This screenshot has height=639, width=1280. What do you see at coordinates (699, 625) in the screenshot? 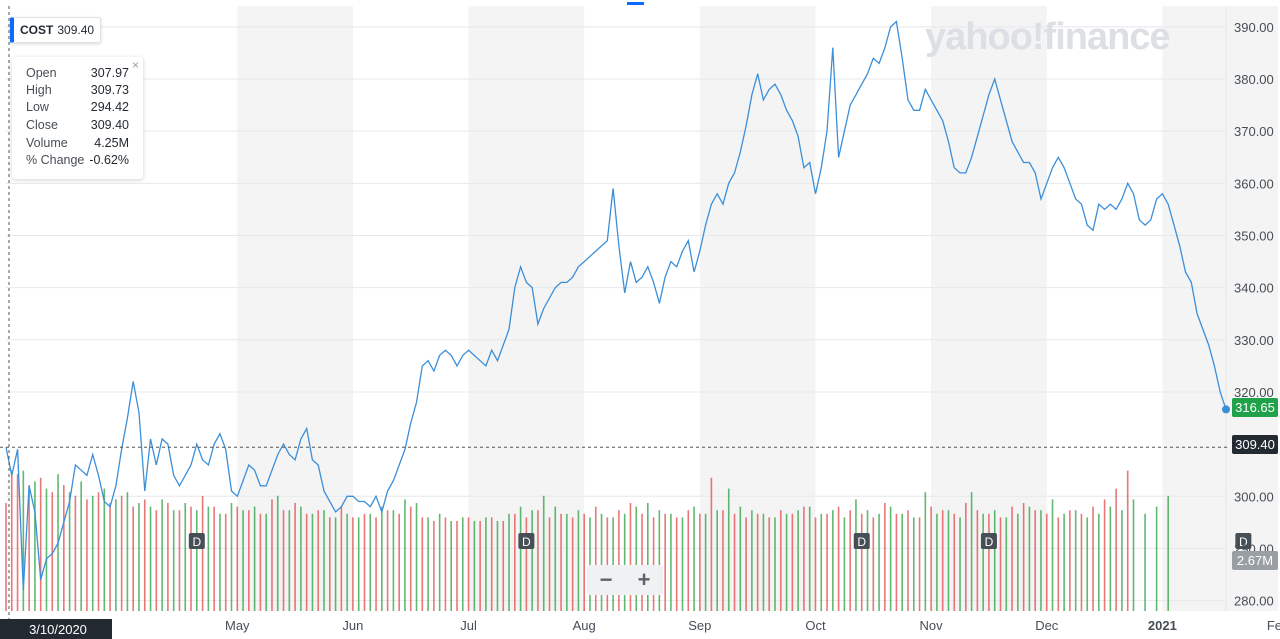
I see `x-tick-label: Sep` at bounding box center [699, 625].